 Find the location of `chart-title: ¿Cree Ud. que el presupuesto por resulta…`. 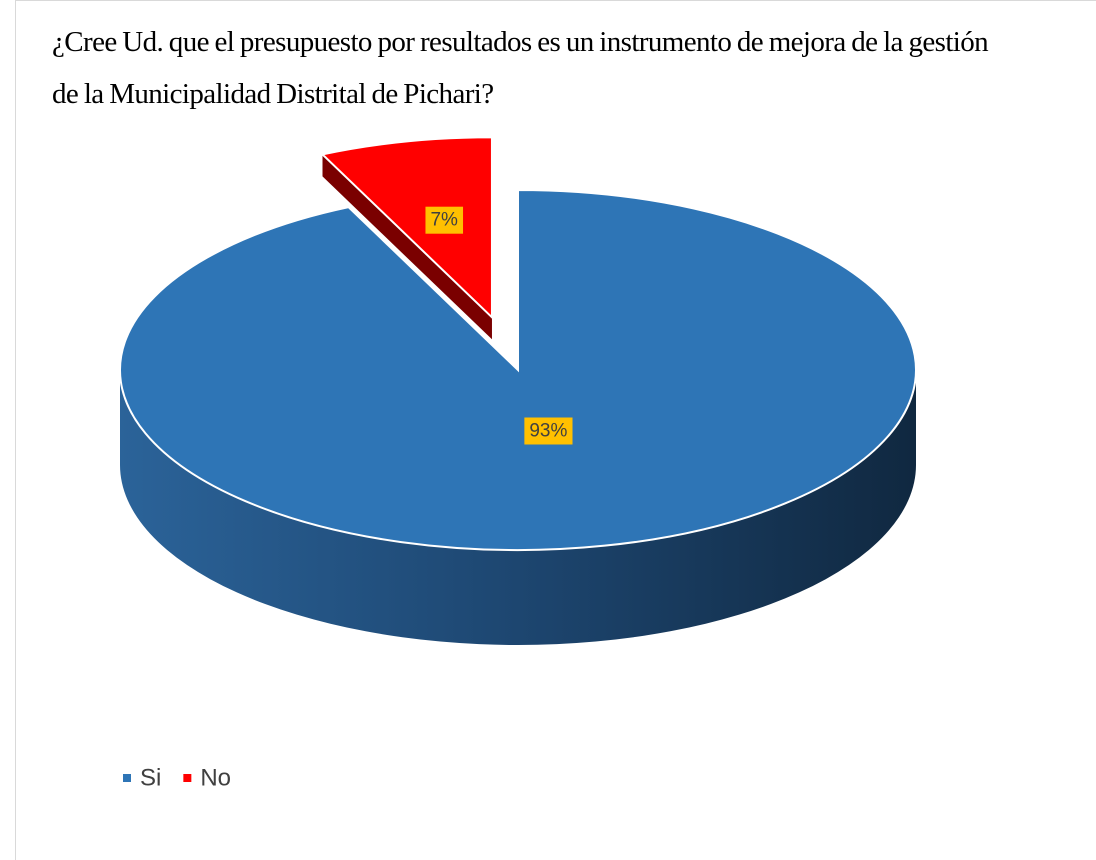

chart-title: ¿Cree Ud. que el presupuesto por resulta… is located at coordinates (520, 68).